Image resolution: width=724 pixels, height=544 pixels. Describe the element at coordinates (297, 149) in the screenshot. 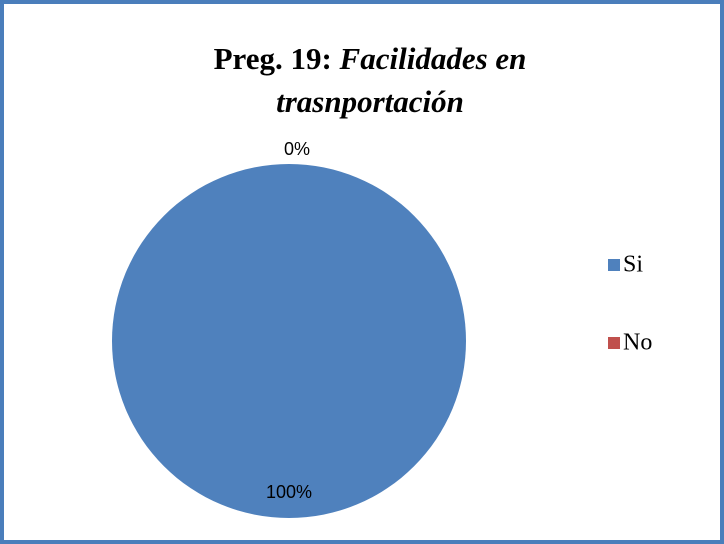

I see `data-label: 0%` at that location.